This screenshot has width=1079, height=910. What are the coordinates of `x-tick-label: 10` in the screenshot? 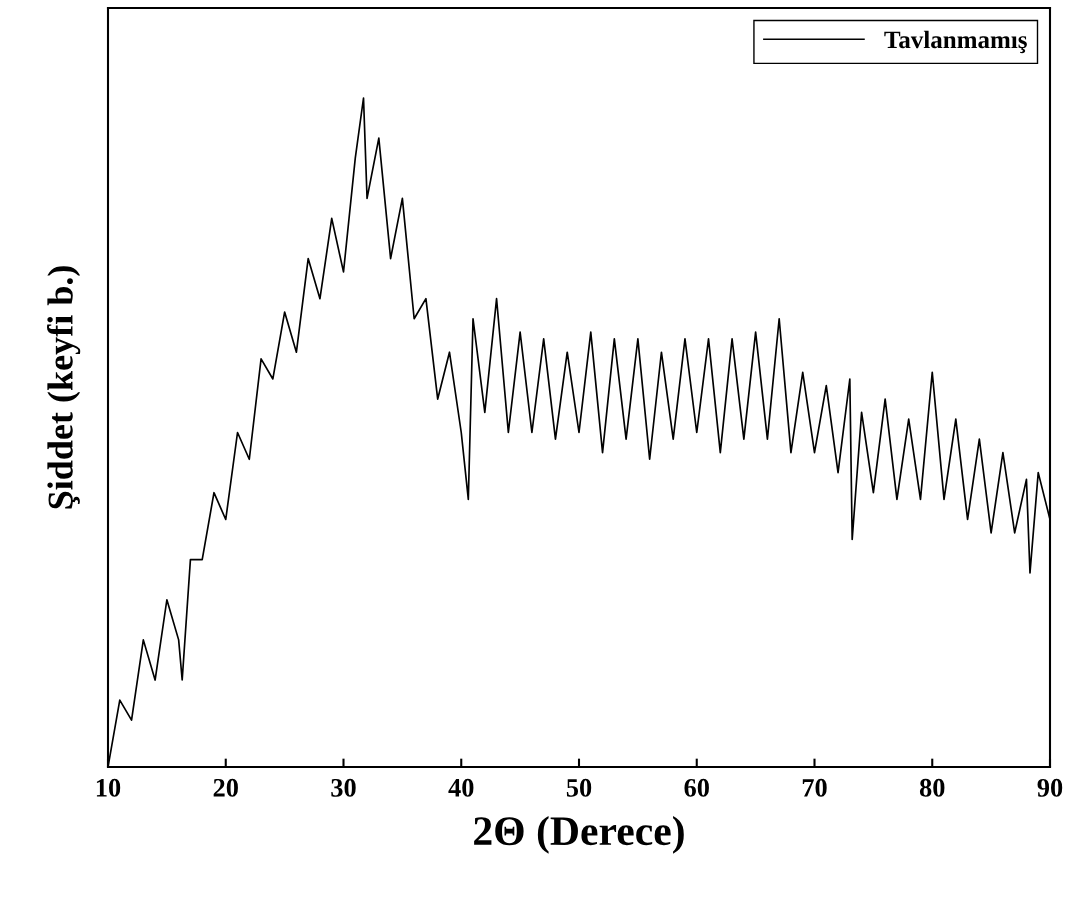 It's located at (108, 787).